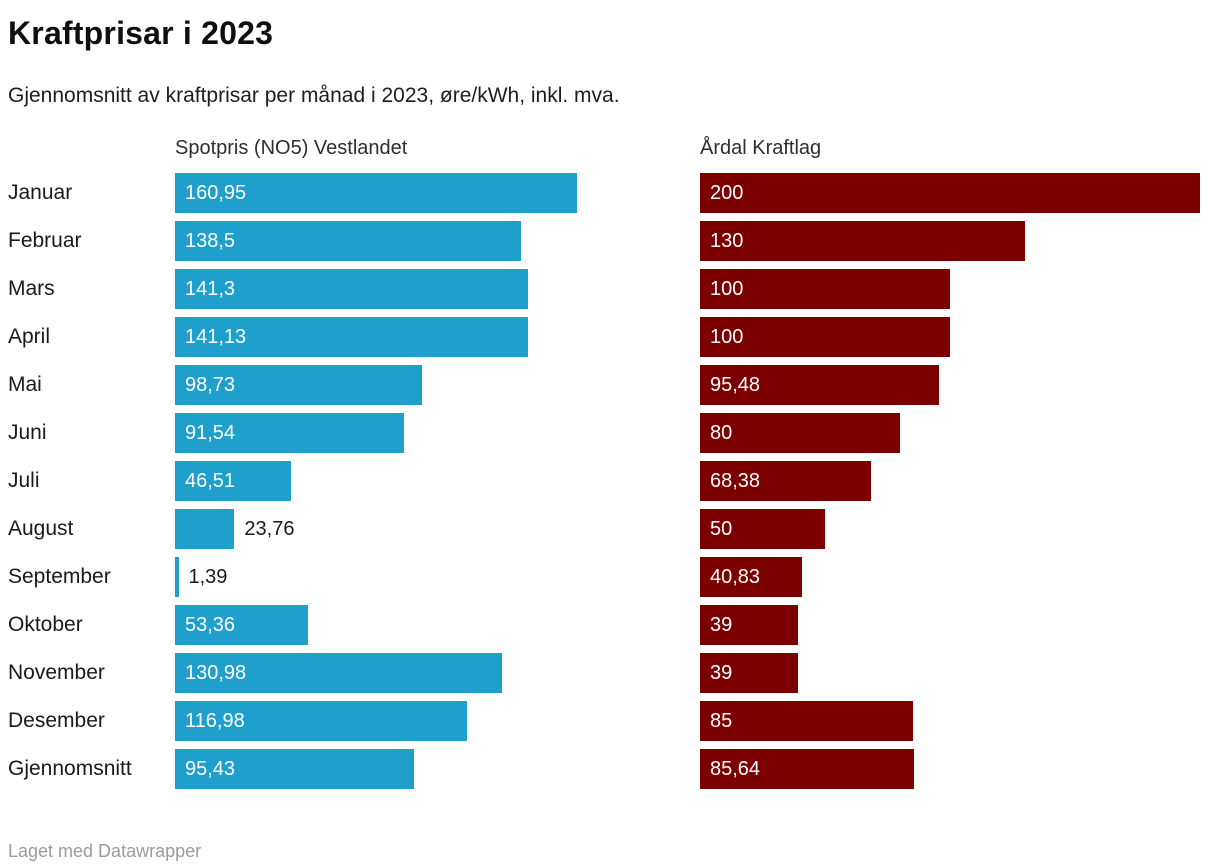 This screenshot has width=1220, height=864. I want to click on bar-cell-series1: 141,3, so click(437, 289).